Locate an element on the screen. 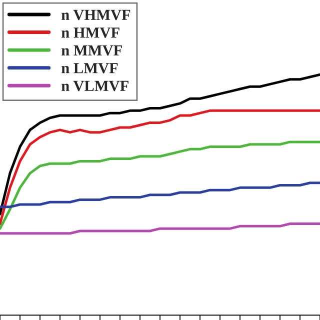  legend-label: n VLMVF is located at coordinates (95, 86).